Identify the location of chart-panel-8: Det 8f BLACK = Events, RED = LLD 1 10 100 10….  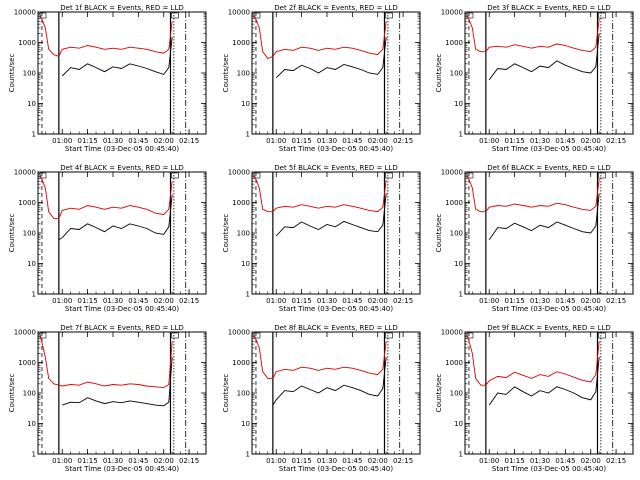
(321, 398).